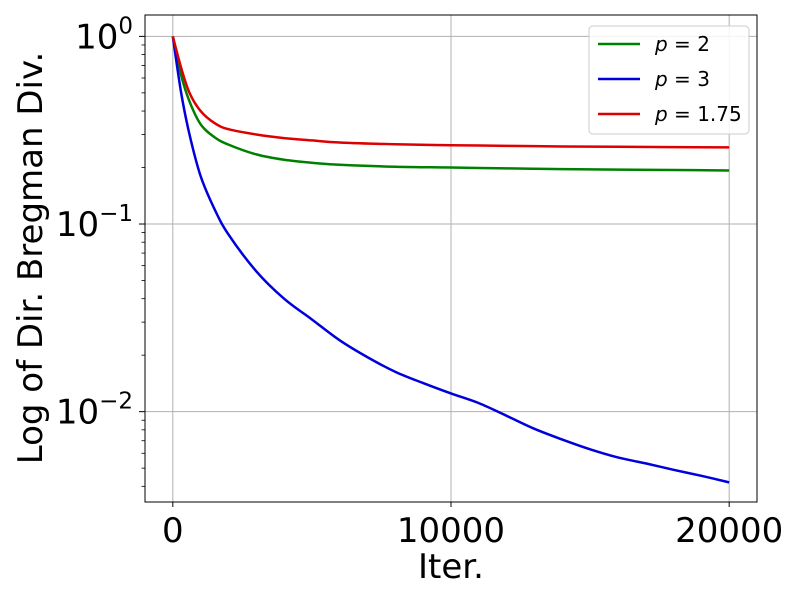 The height and width of the screenshot is (600, 800). Describe the element at coordinates (719, 114) in the screenshot. I see `legend-value: 1.75` at that location.